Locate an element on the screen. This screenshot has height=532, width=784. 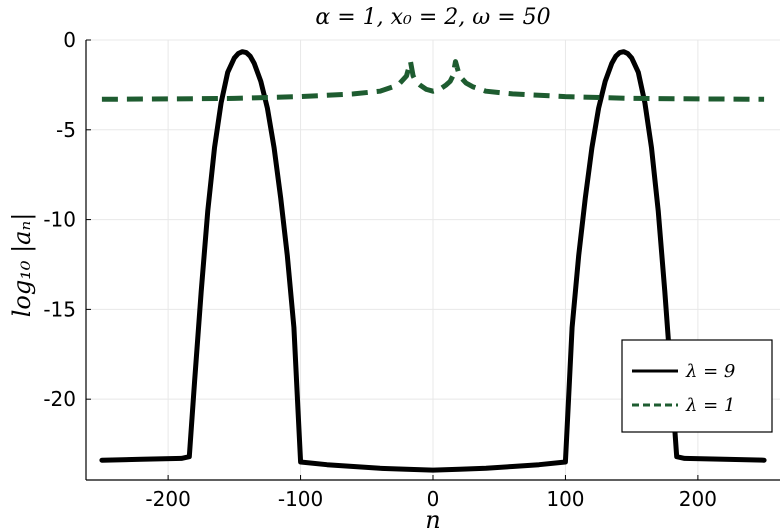
y-tick-label: 0 is located at coordinates (69, 40).